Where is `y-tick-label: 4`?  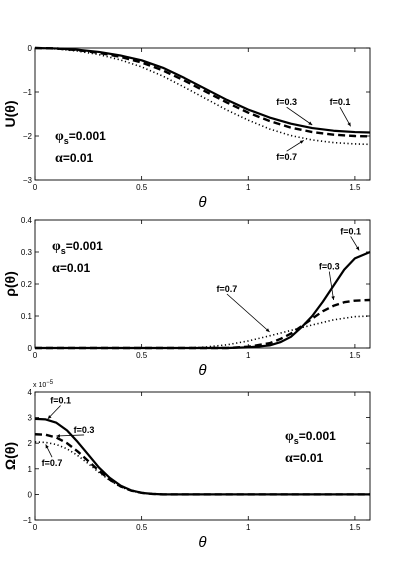 y-tick-label: 4 is located at coordinates (30, 392).